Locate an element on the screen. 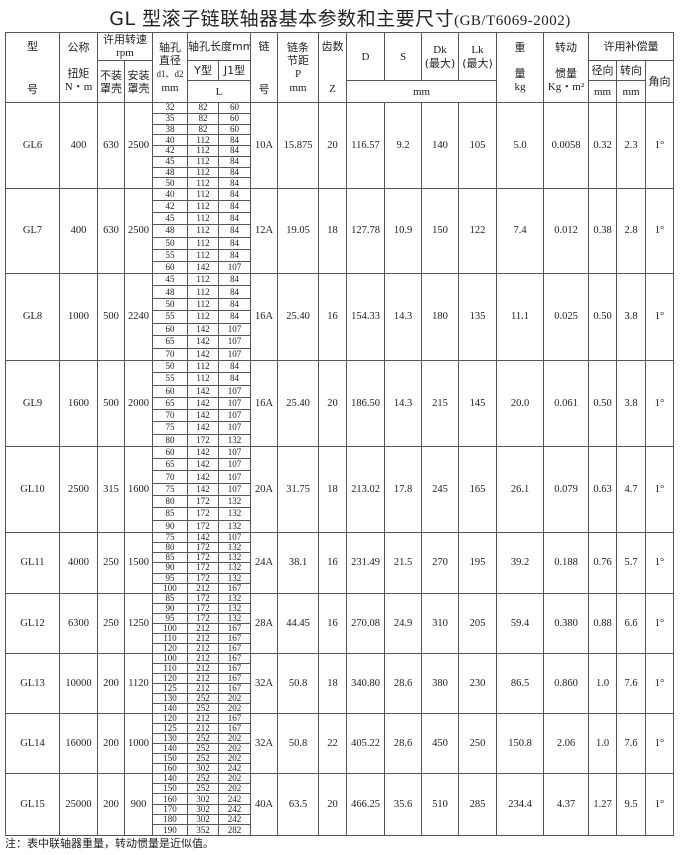 This screenshot has height=855, width=680. cell-weight: 20.0 is located at coordinates (520, 403).